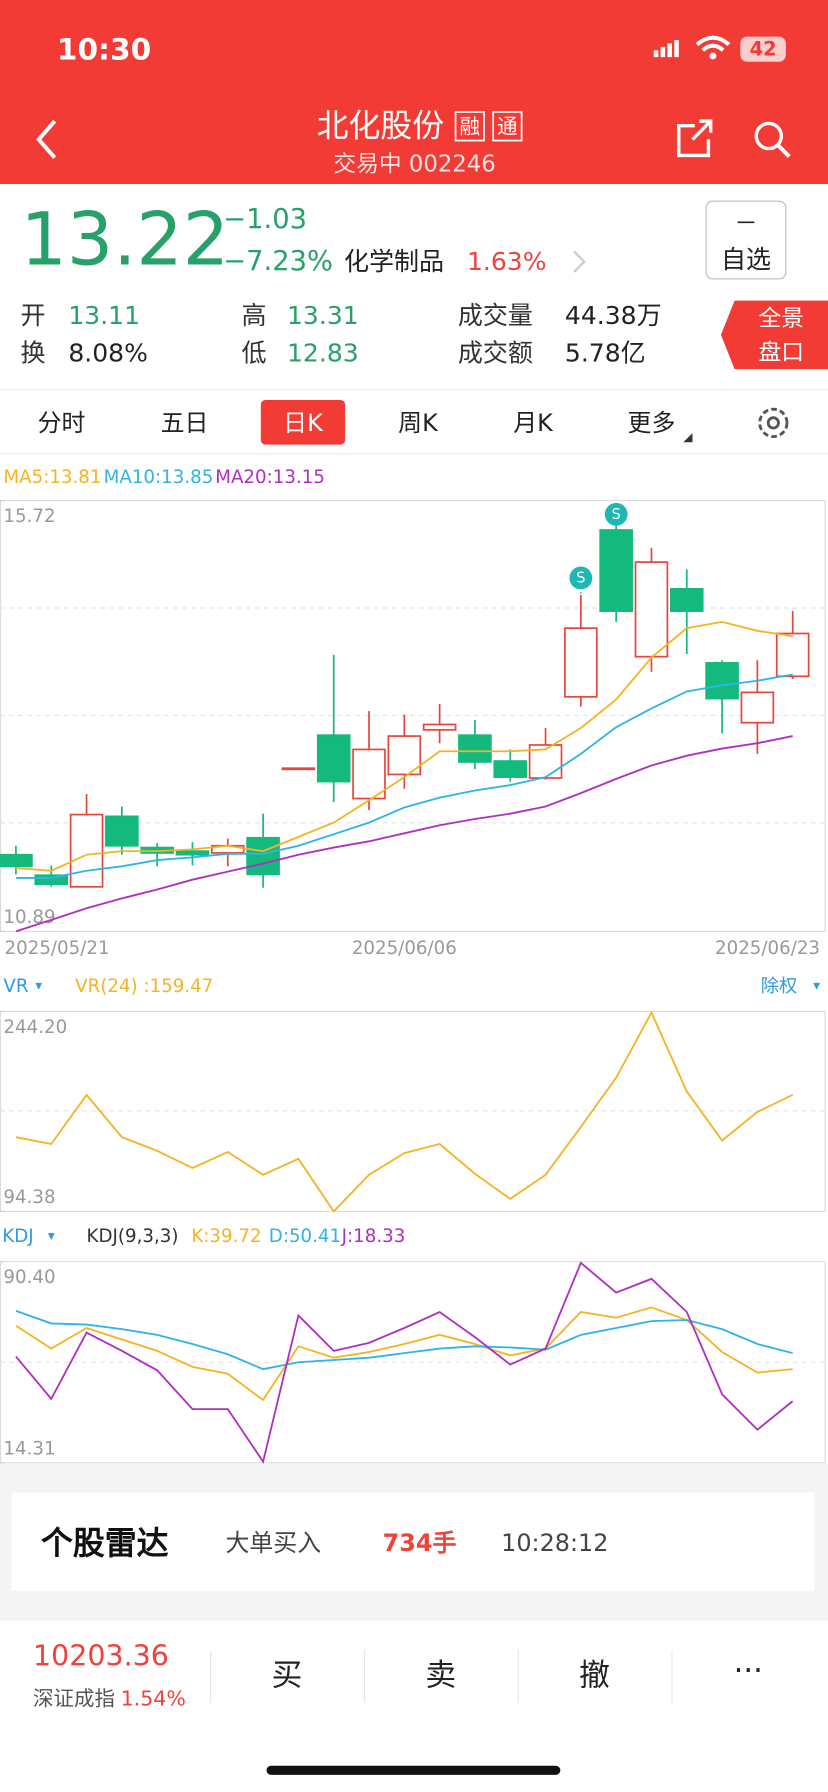  I want to click on index-name: 深证成指, so click(74, 1698).